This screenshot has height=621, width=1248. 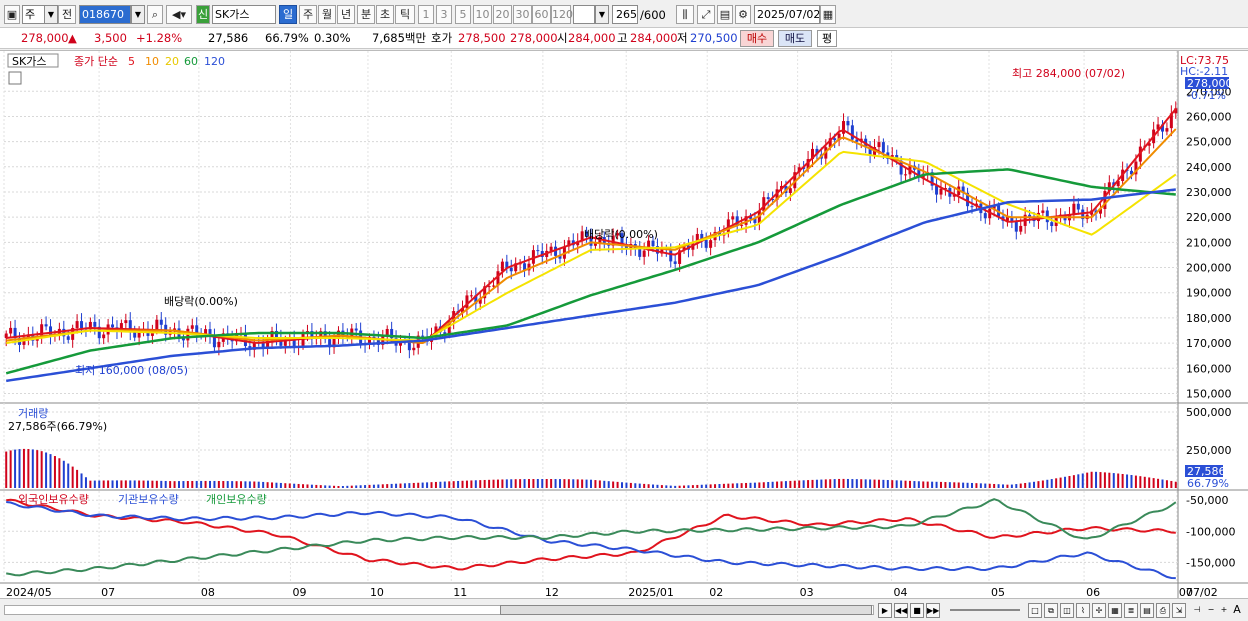 What do you see at coordinates (179, 14) in the screenshot?
I see `speaker-icon: ◀▾` at bounding box center [179, 14].